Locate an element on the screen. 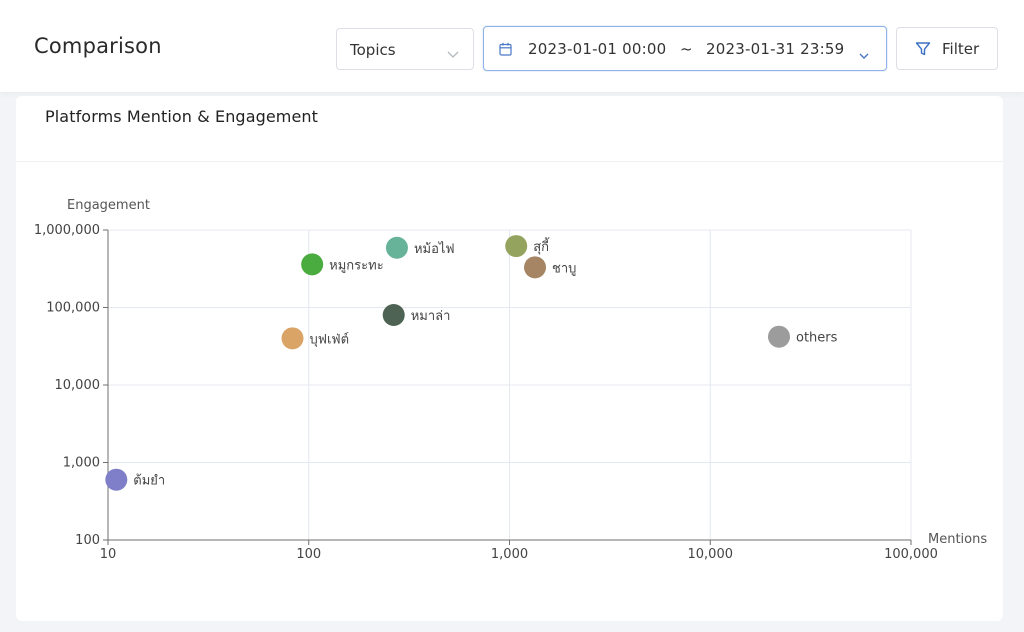  y-tick-label: 1,000 is located at coordinates (81, 463).